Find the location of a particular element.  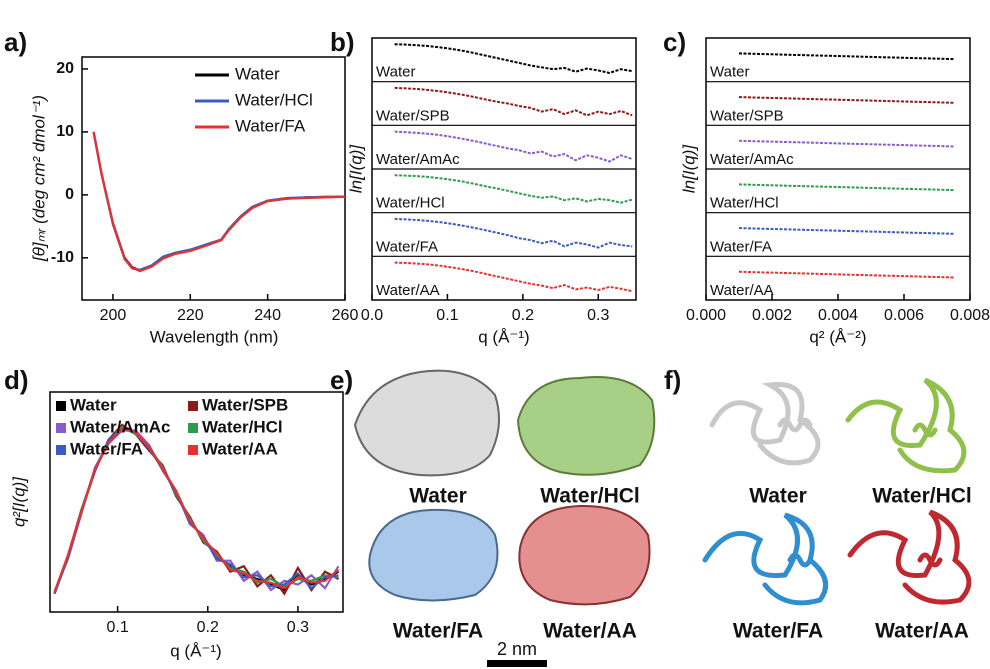

legend-label: Water/AmAc is located at coordinates (120, 426).